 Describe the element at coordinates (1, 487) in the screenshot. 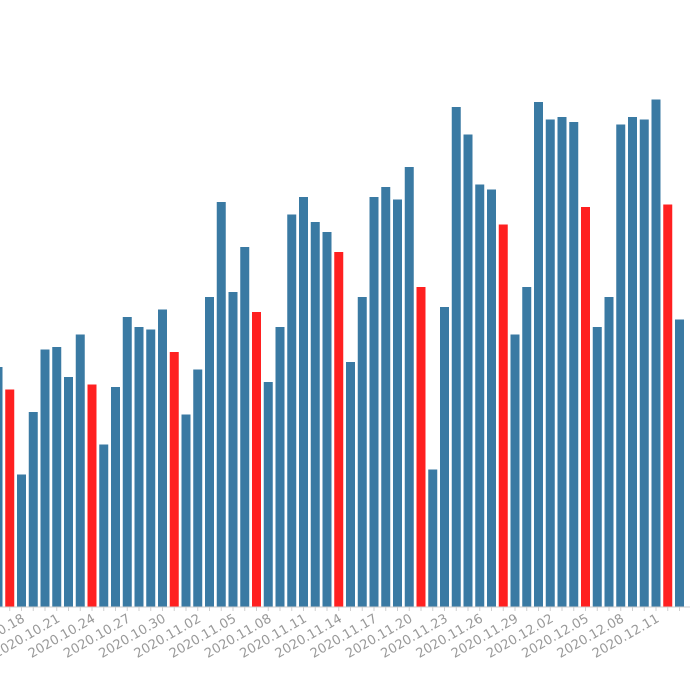

I see `bar-2020.10.16` at that location.